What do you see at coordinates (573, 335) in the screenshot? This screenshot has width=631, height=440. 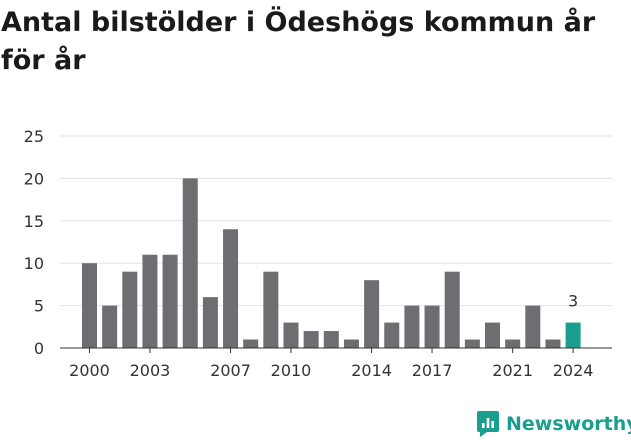 I see `bar-2024` at bounding box center [573, 335].